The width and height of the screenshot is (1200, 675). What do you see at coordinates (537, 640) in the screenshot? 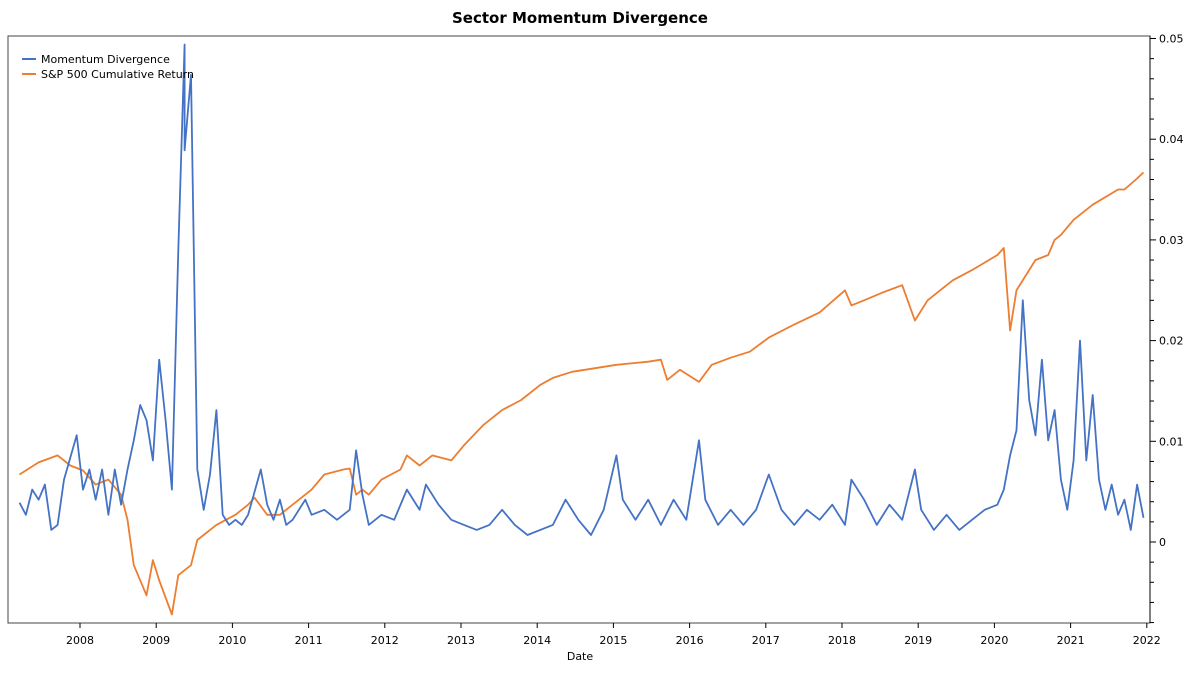
I see `x-tick-label: 2014` at bounding box center [537, 640].